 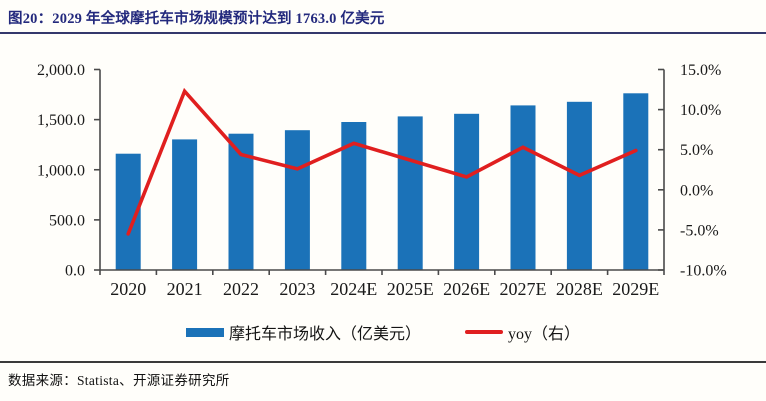 I want to click on left-axis-tick-label: 1,000.0, so click(x=61, y=170).